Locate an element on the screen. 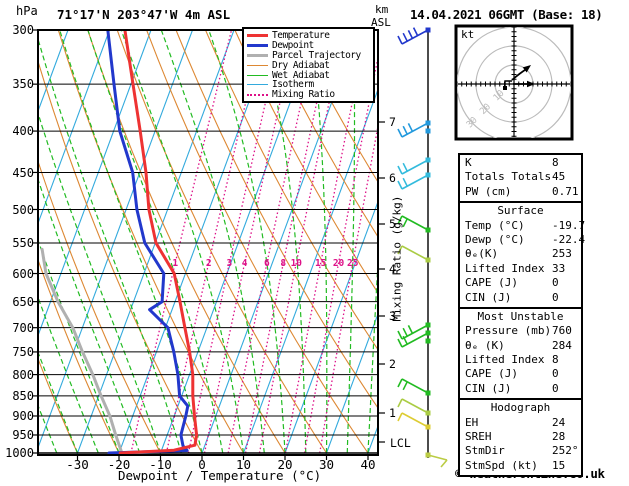 The image size is (629, 486). asl-unit-label: ASL is located at coordinates (381, 22).